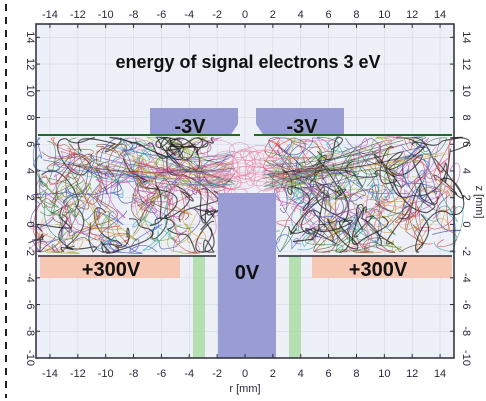  Describe the element at coordinates (466, 117) in the screenshot. I see `y-tick-label-right: 8` at that location.